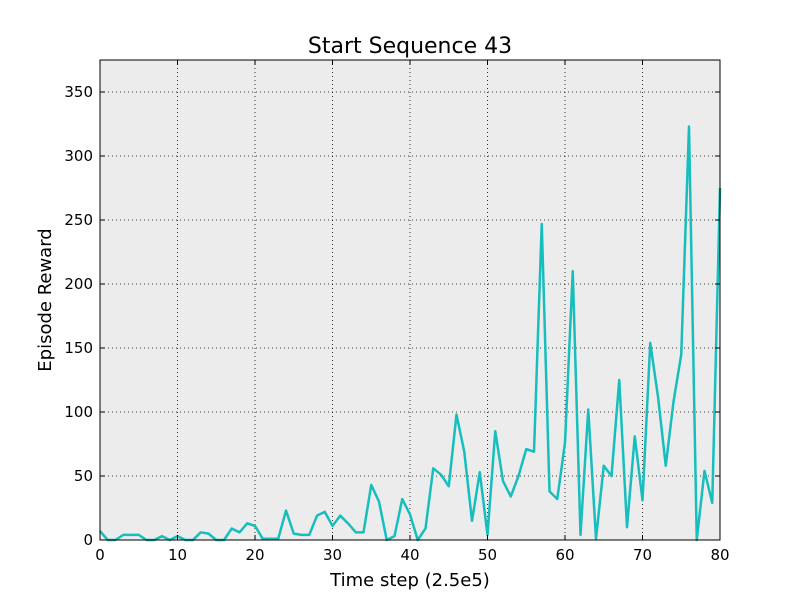 The image size is (800, 600). I want to click on x-axis-label: Time step (2.5e5), so click(409, 580).